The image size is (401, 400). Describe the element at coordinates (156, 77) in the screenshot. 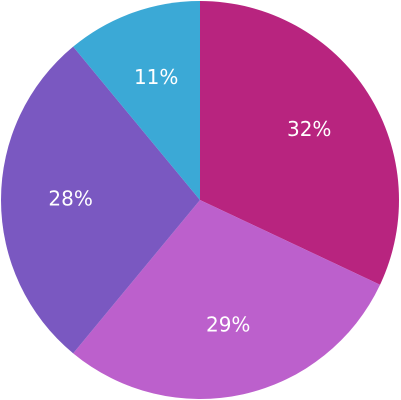

I see `data-label: 11%` at that location.